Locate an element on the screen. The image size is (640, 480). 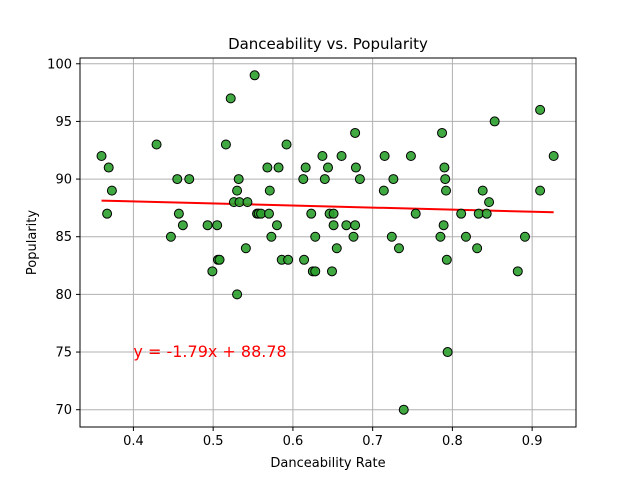
y-tick-label: 95 is located at coordinates (63, 122).